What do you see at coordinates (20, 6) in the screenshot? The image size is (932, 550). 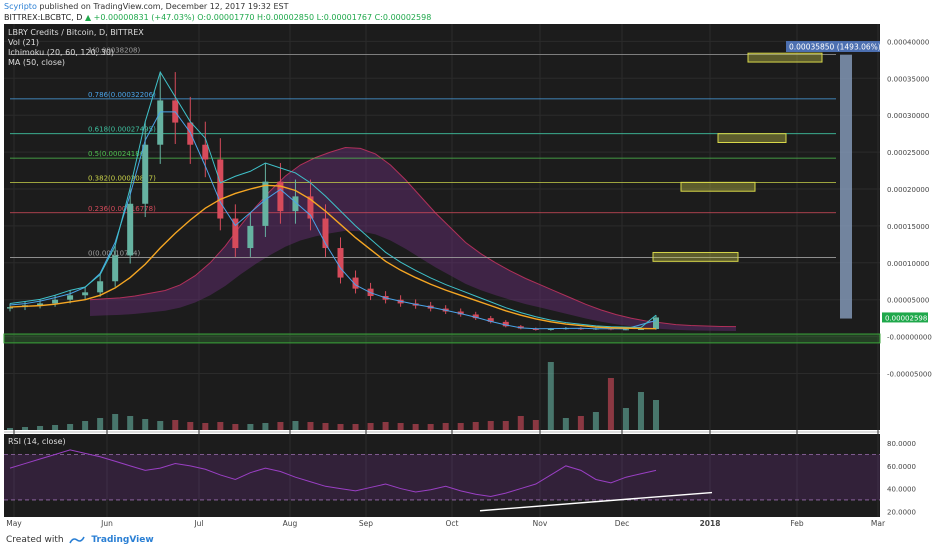 I see `author-link: Scyripto` at bounding box center [20, 6].